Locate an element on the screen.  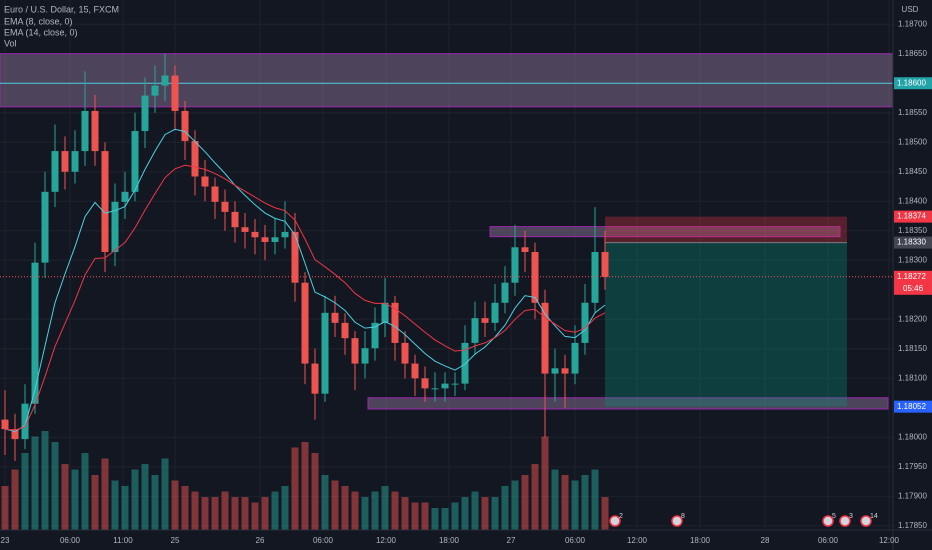
y-tick-label: 1.18500 is located at coordinates (912, 141).